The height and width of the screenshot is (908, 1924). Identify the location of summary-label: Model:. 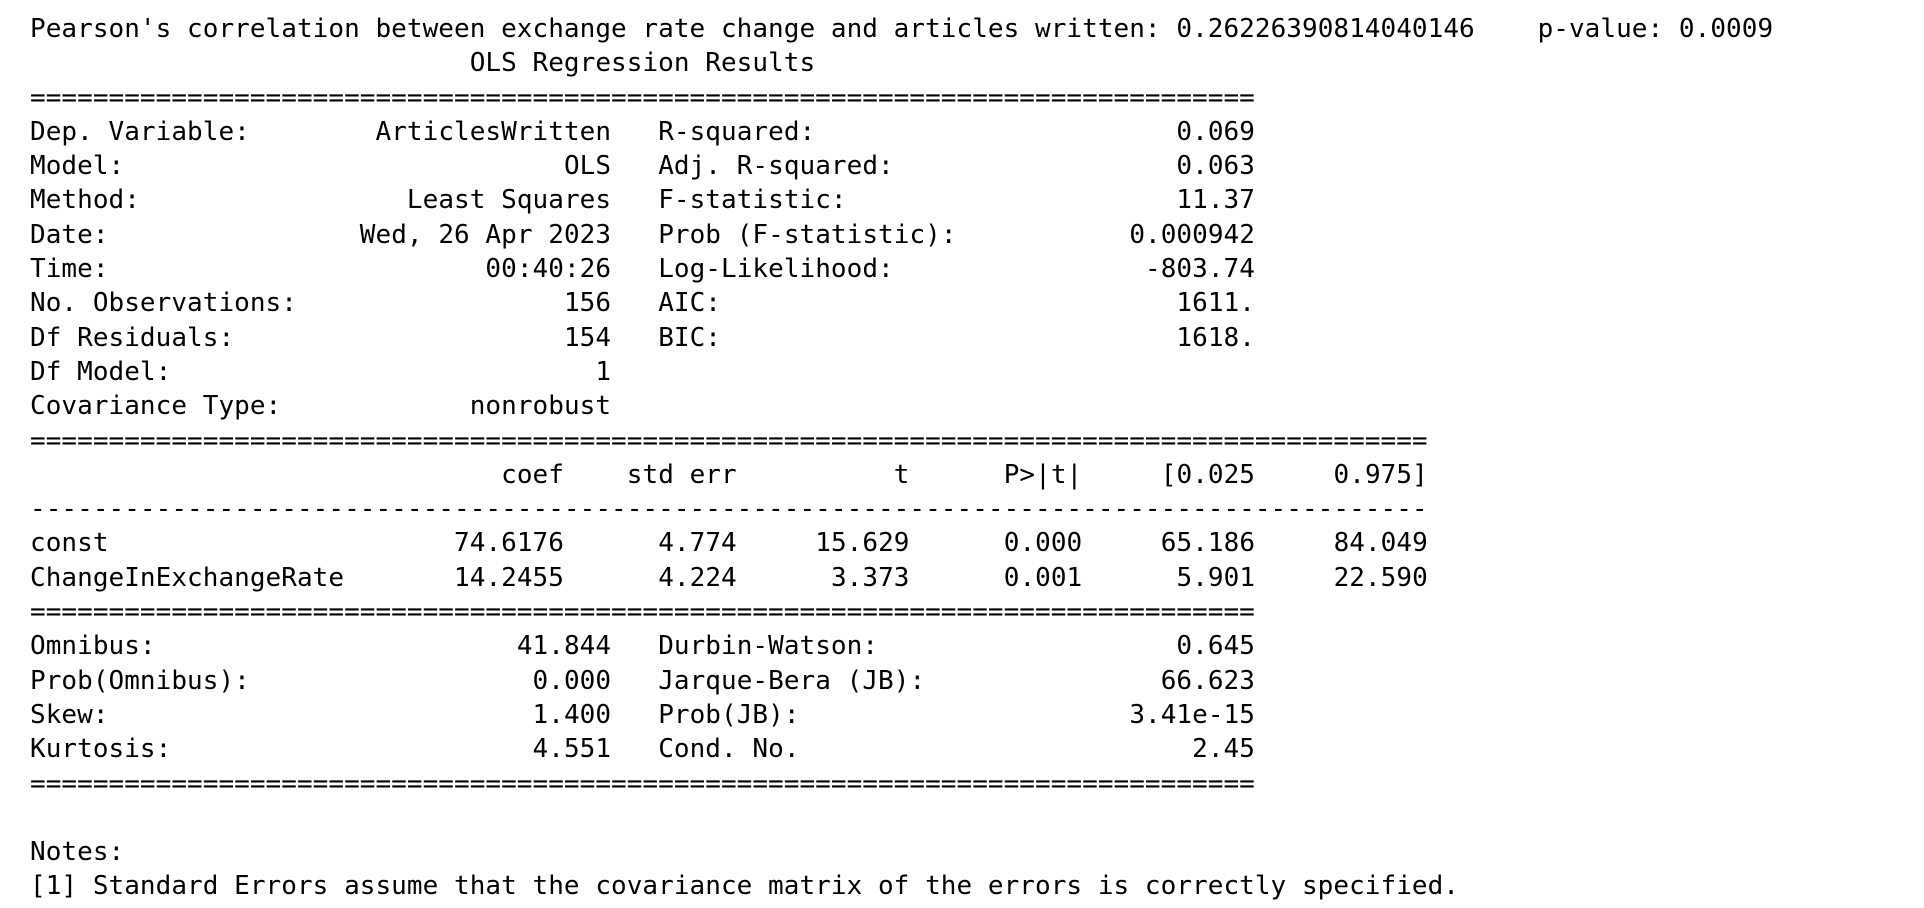
(77, 166).